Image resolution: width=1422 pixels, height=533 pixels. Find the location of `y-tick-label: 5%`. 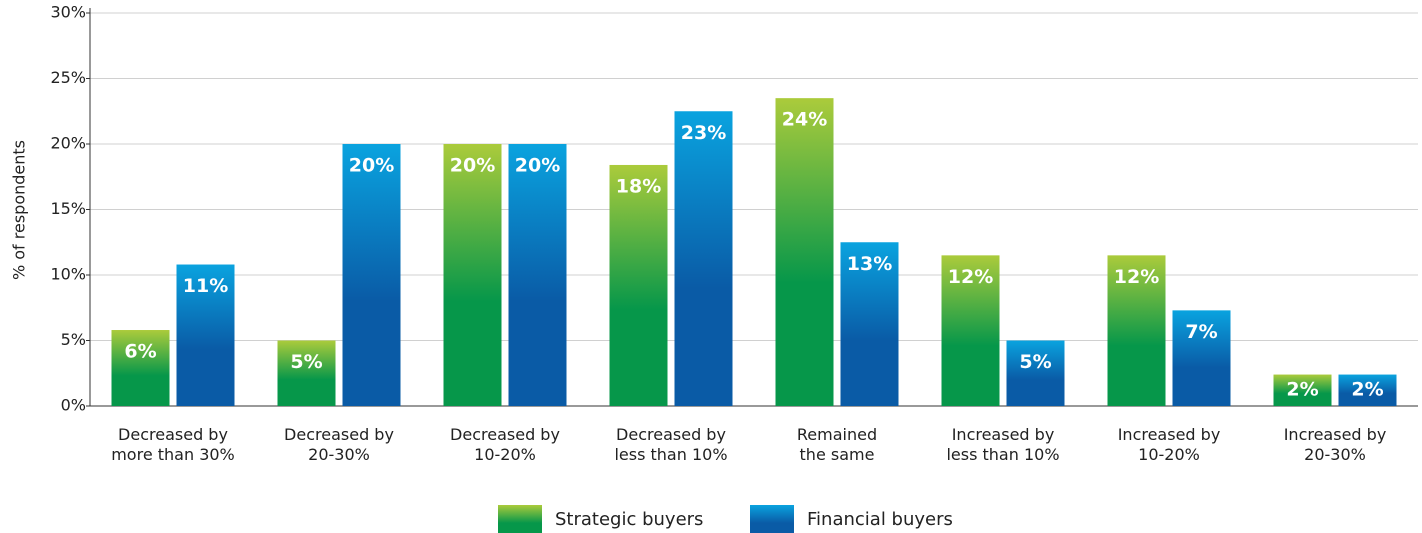

y-tick-label: 5% is located at coordinates (73, 339).